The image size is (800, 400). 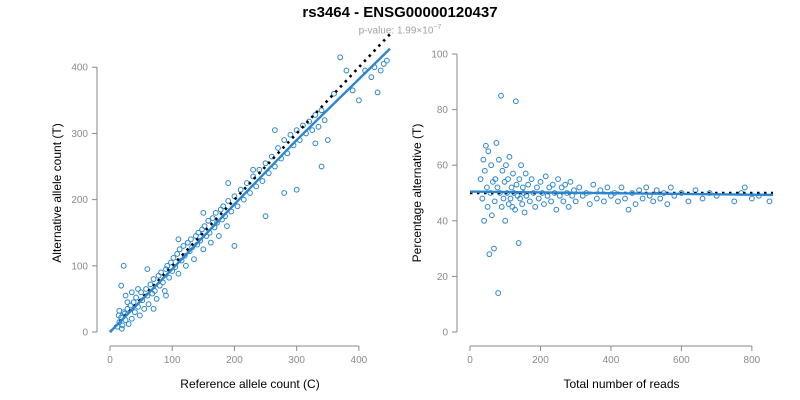 What do you see at coordinates (752, 360) in the screenshot?
I see `x-tick-label: 800` at bounding box center [752, 360].